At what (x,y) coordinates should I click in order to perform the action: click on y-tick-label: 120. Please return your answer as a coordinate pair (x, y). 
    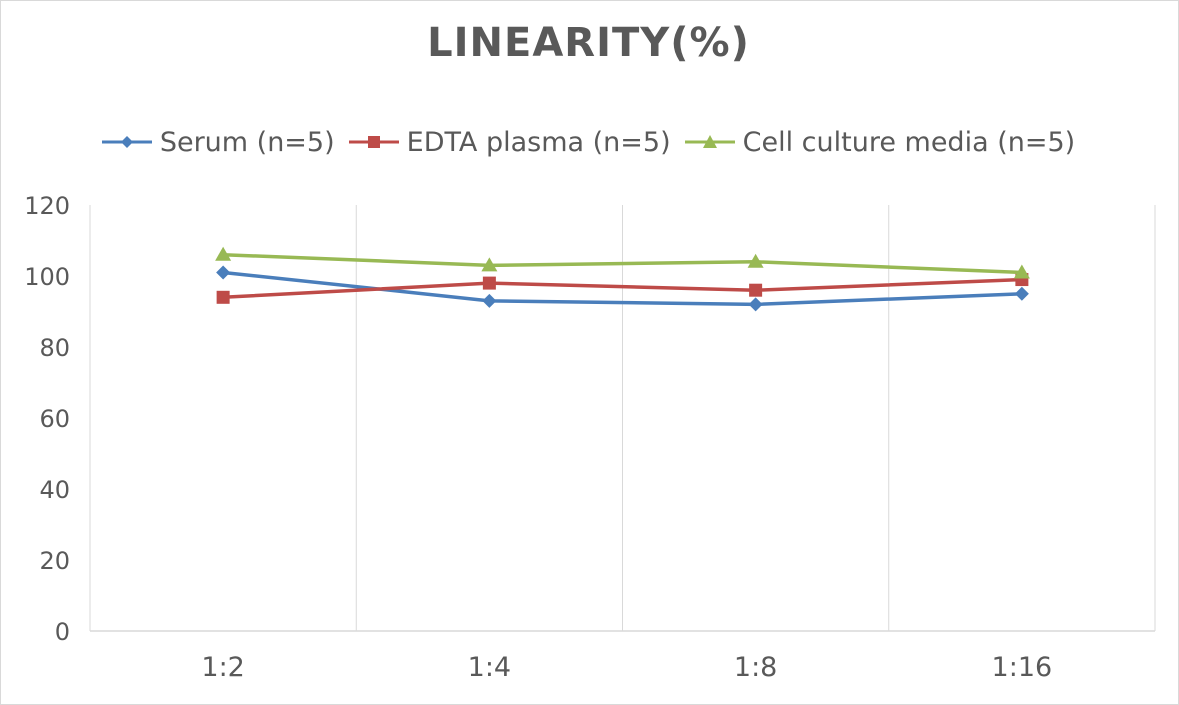
    Looking at the image, I should click on (47, 206).